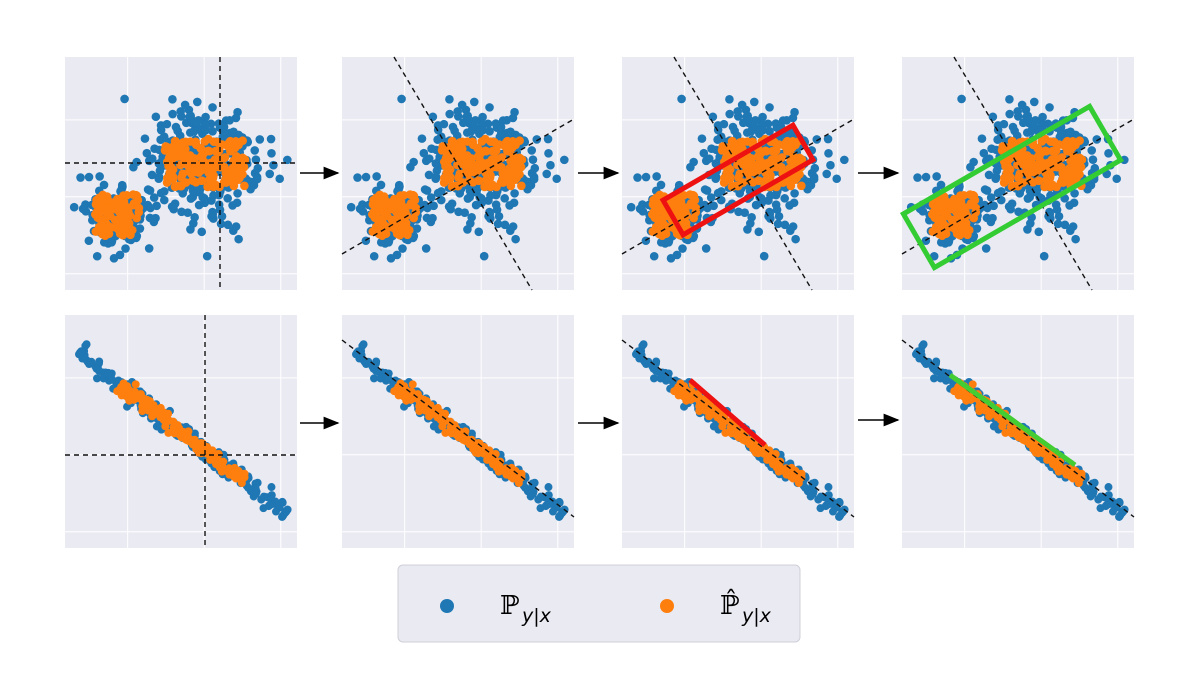 Image resolution: width=1196 pixels, height=688 pixels. Describe the element at coordinates (727, 412) in the screenshot. I see `segment` at that location.